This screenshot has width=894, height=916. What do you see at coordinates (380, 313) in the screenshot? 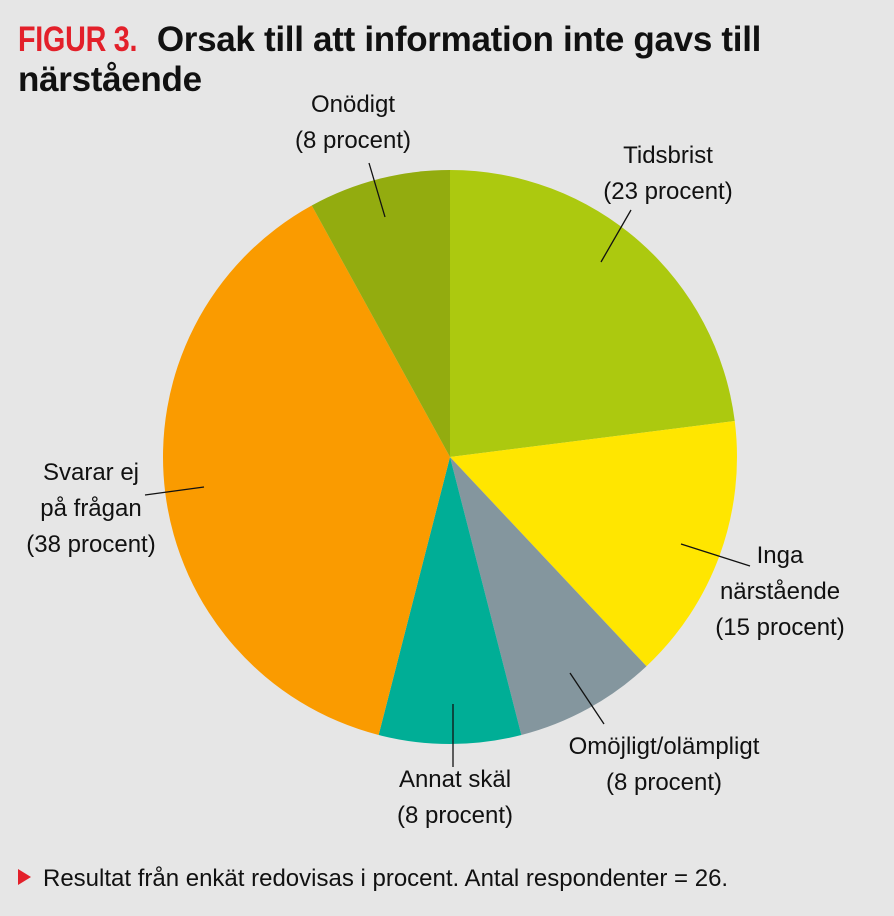
I see `pie-slice-onödigt` at bounding box center [380, 313].